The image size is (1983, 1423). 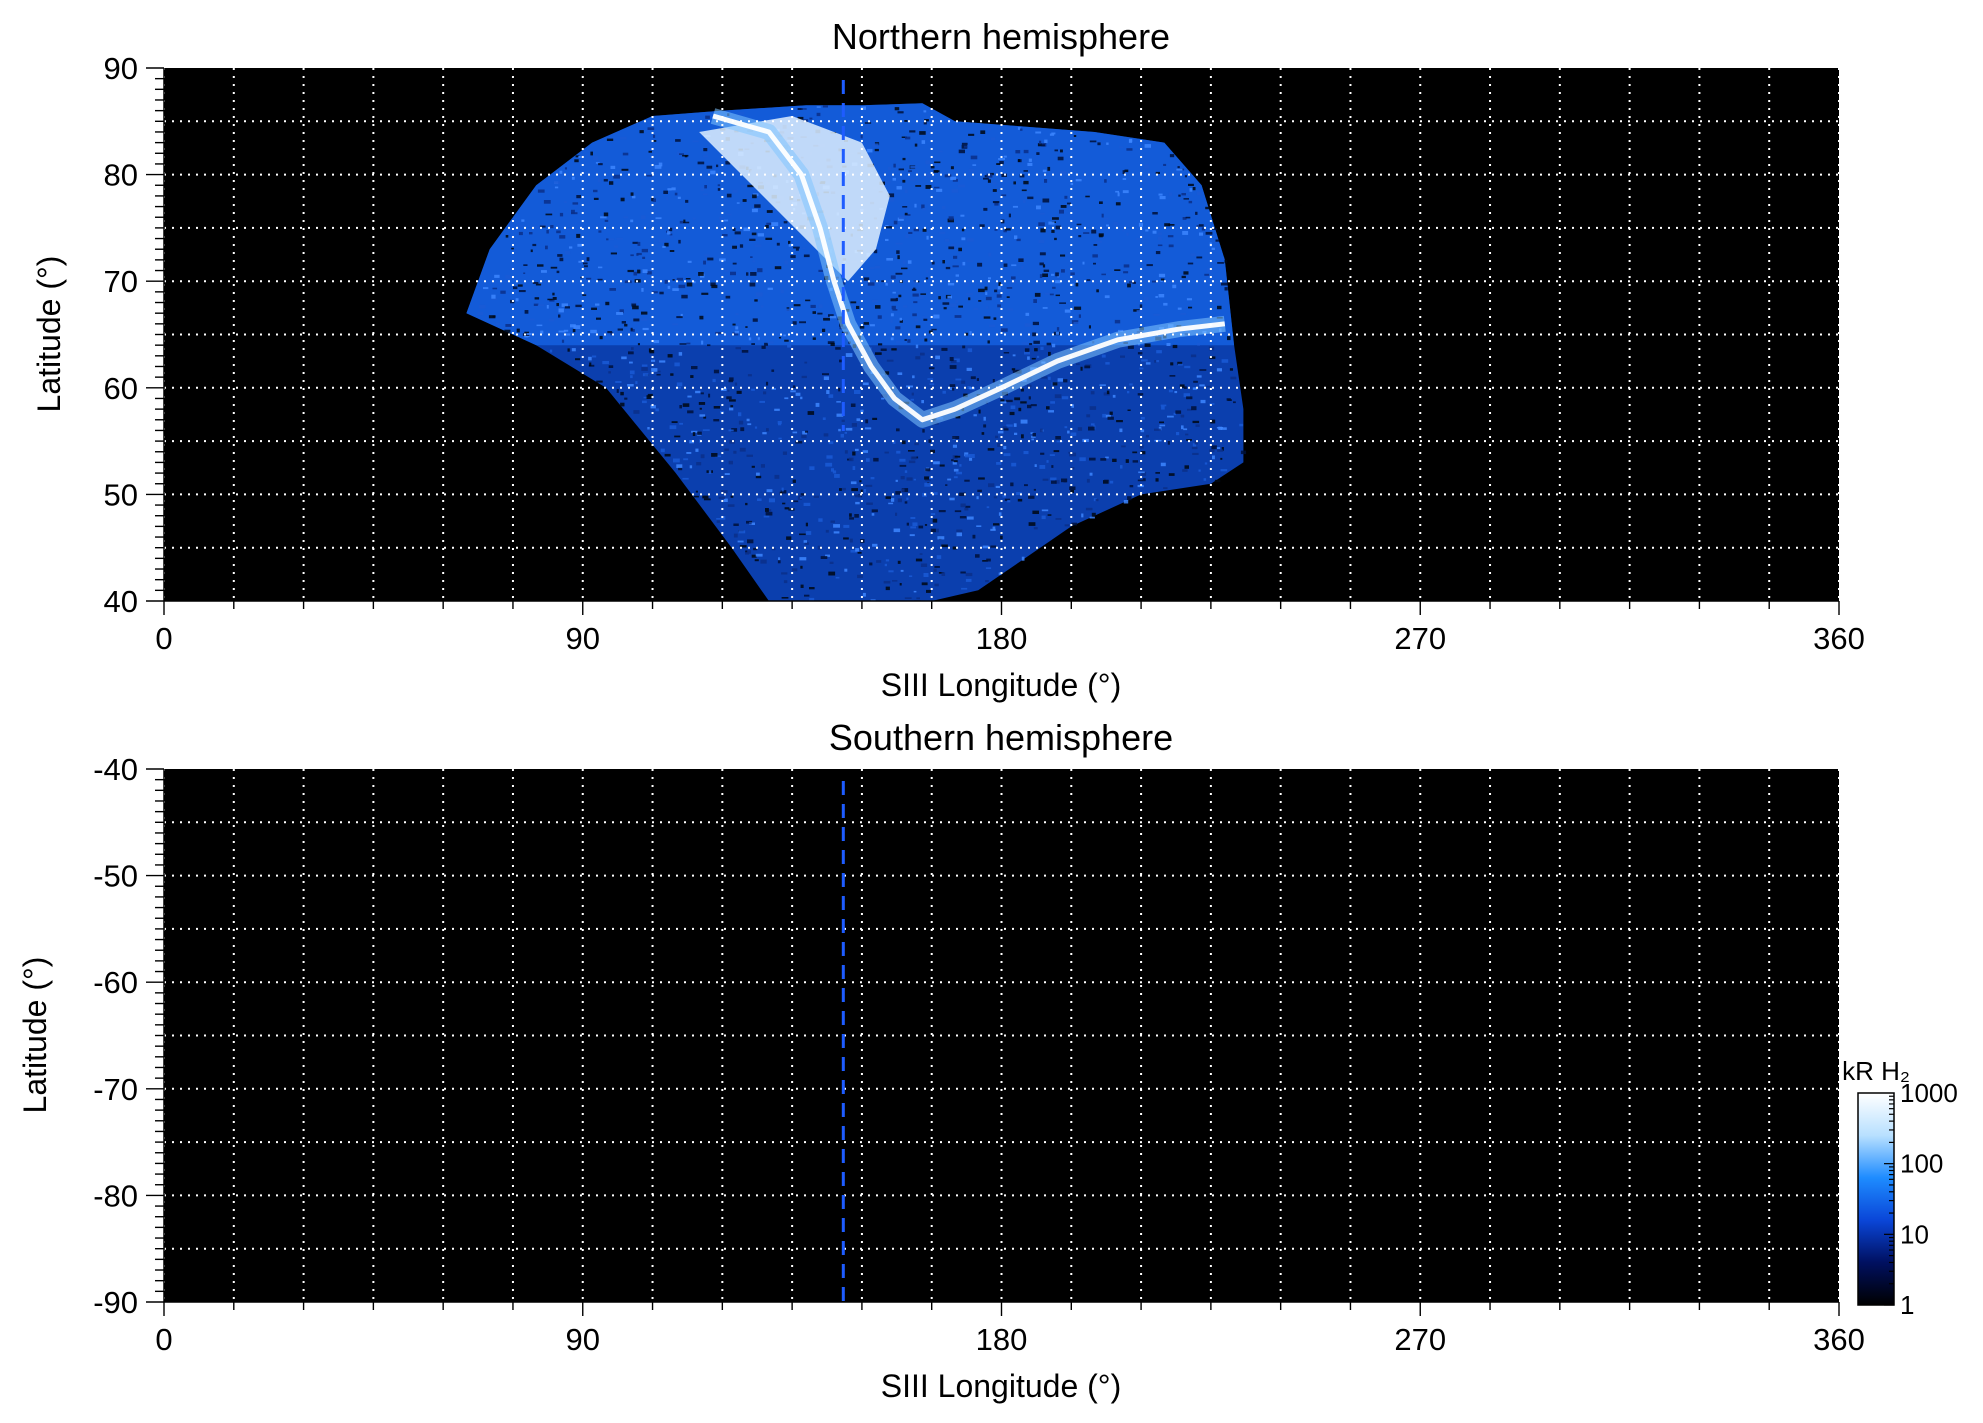 What do you see at coordinates (1929, 1093) in the screenshot?
I see `colorbar-tick-label: 1000` at bounding box center [1929, 1093].